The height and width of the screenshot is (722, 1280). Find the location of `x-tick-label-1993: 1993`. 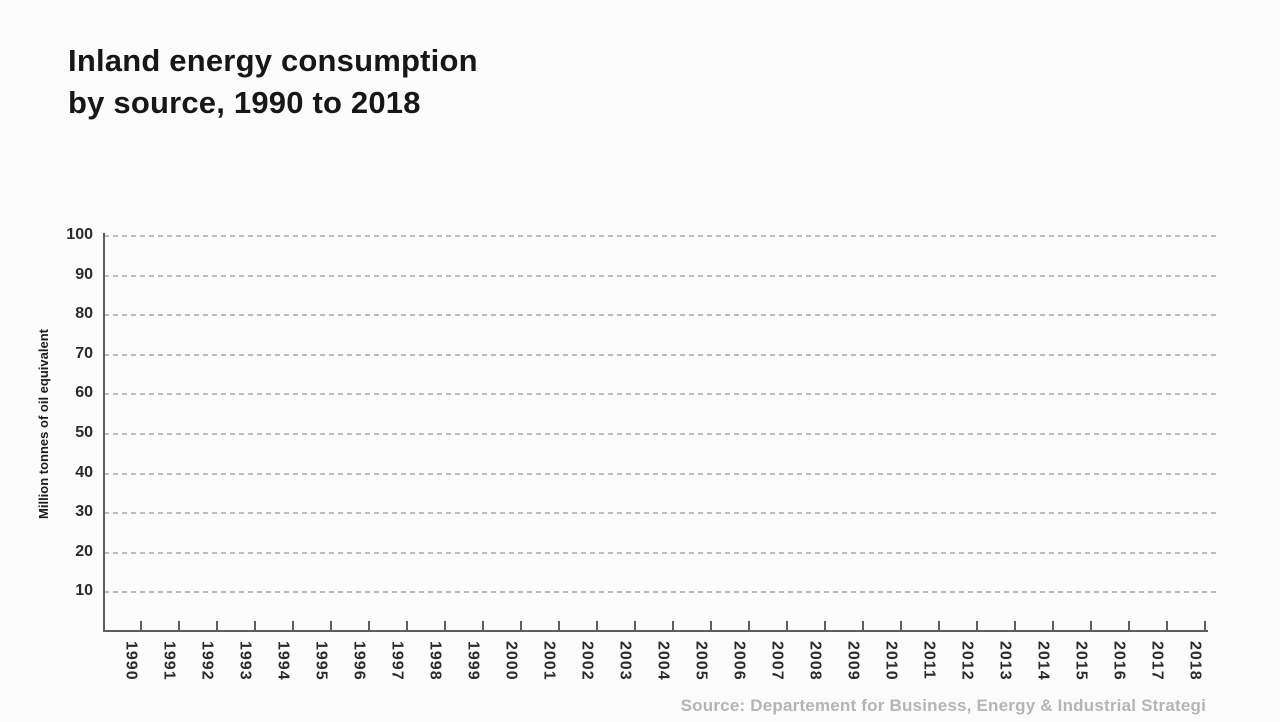

x-tick-label-1993: 1993 is located at coordinates (250, 676).